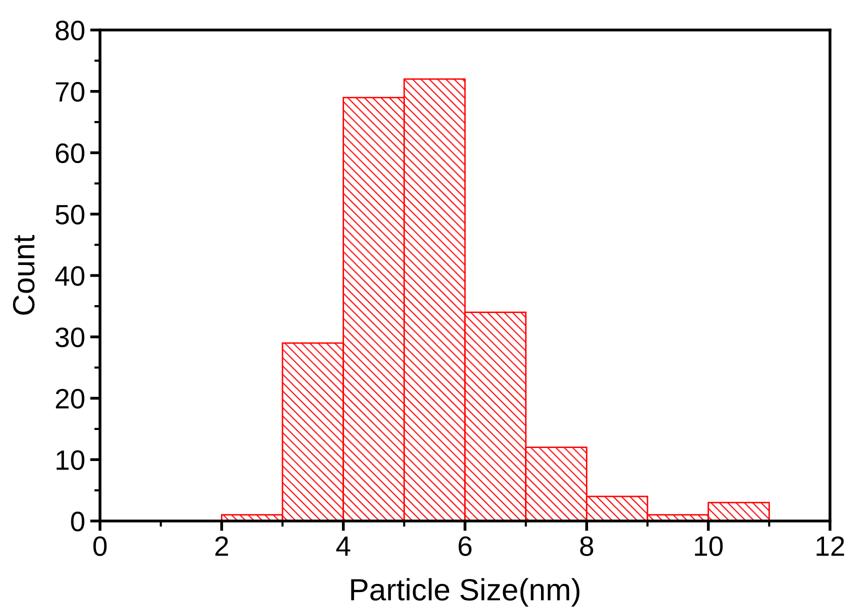 This screenshot has width=853, height=615. What do you see at coordinates (830, 546) in the screenshot?
I see `x-tick-label: 12` at bounding box center [830, 546].